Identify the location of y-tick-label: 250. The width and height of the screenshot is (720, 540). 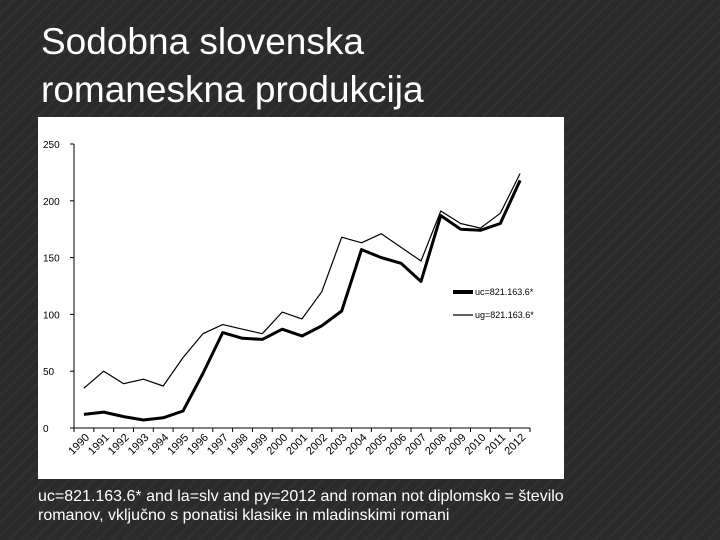
(51, 145).